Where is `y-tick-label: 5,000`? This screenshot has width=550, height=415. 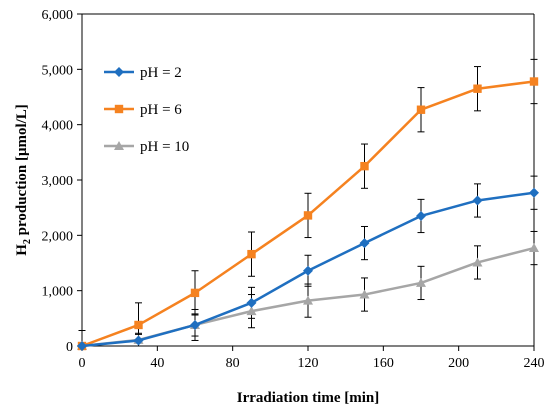 y-tick-label: 5,000 is located at coordinates (58, 70).